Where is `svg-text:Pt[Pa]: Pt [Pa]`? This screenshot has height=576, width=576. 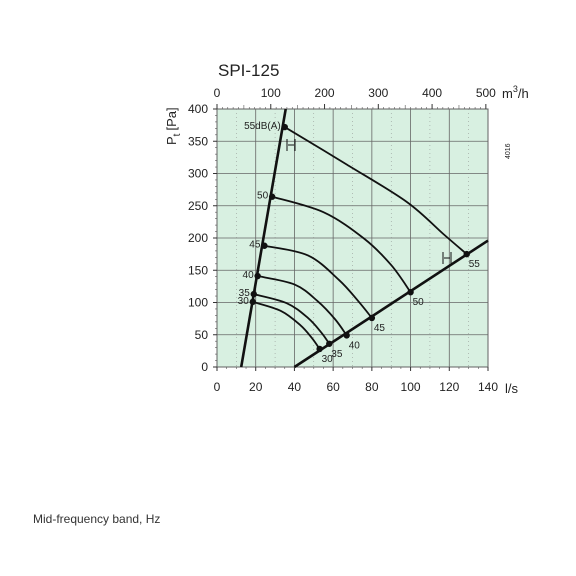 svg-text:Pt[Pa]: Pt [Pa] is located at coordinates (173, 126).